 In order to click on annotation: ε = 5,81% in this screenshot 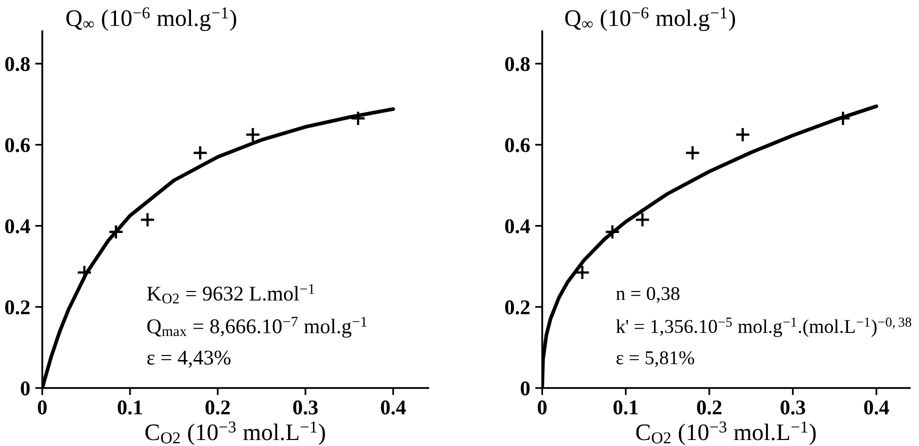, I will do `click(655, 359)`.